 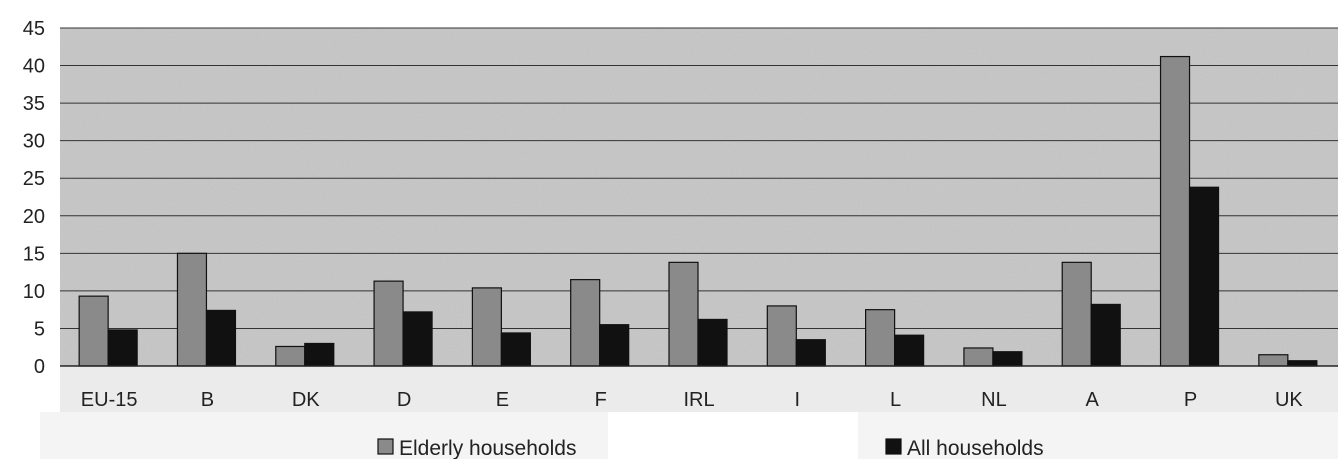 What do you see at coordinates (601, 400) in the screenshot?
I see `x-tick-label: F` at bounding box center [601, 400].